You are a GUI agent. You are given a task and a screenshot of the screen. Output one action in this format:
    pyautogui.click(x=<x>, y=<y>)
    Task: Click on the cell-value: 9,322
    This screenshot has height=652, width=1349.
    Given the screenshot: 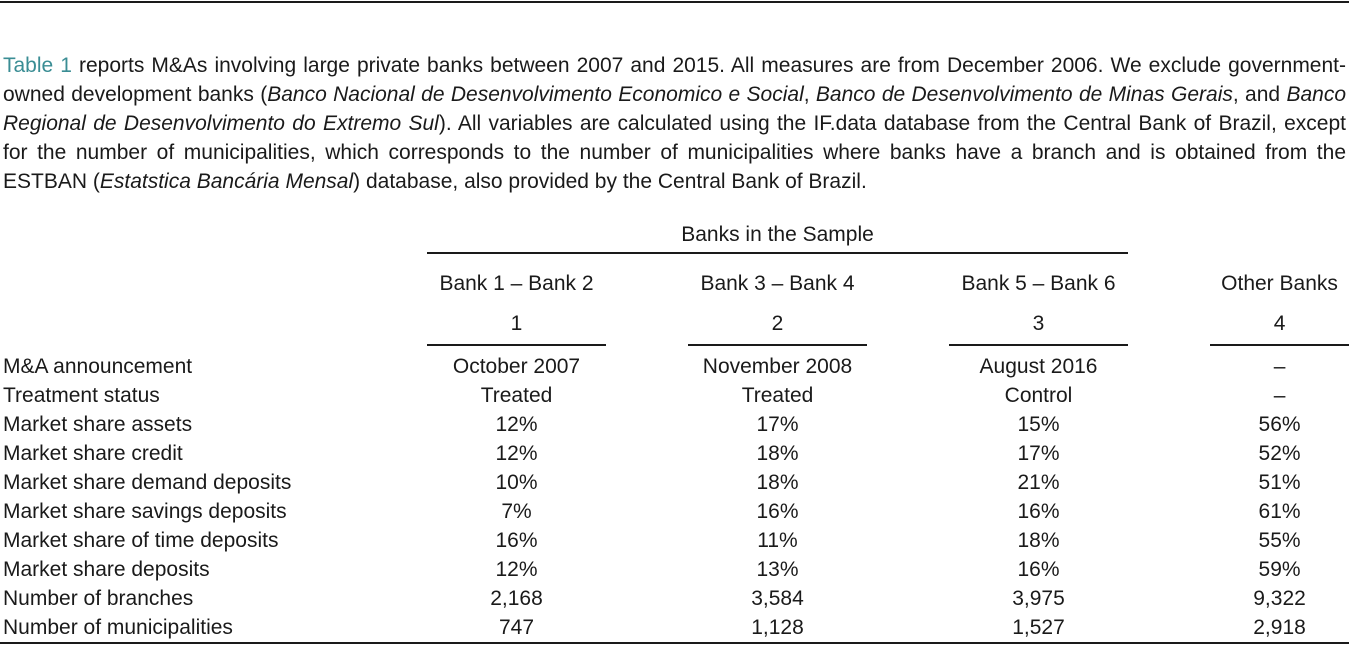 What is the action you would take?
    pyautogui.click(x=1279, y=598)
    